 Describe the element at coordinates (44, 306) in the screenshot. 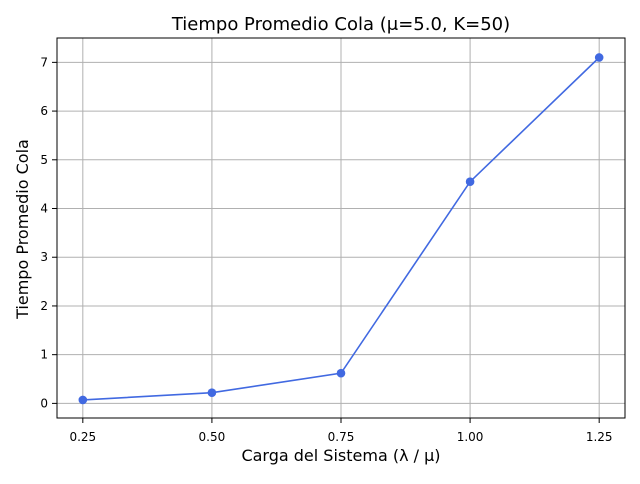

I see `y-tick-label: 2` at that location.